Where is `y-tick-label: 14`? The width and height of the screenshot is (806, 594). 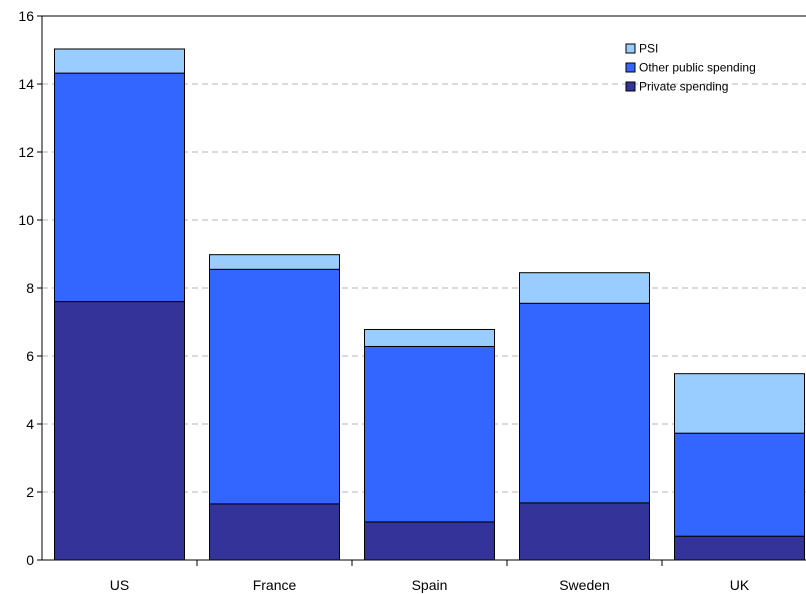 y-tick-label: 14 is located at coordinates (26, 84).